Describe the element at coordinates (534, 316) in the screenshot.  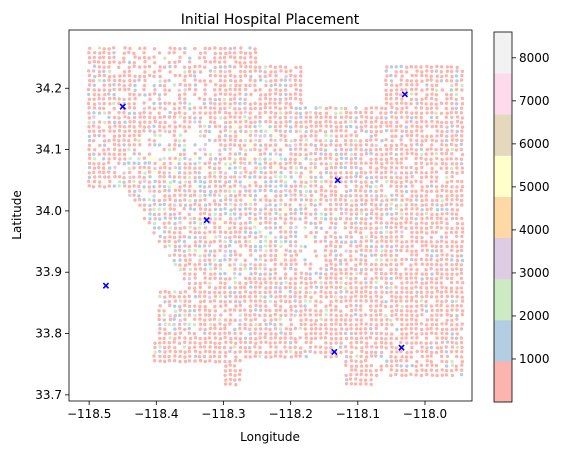
I see `colorbar-tick-label: 2000` at that location.